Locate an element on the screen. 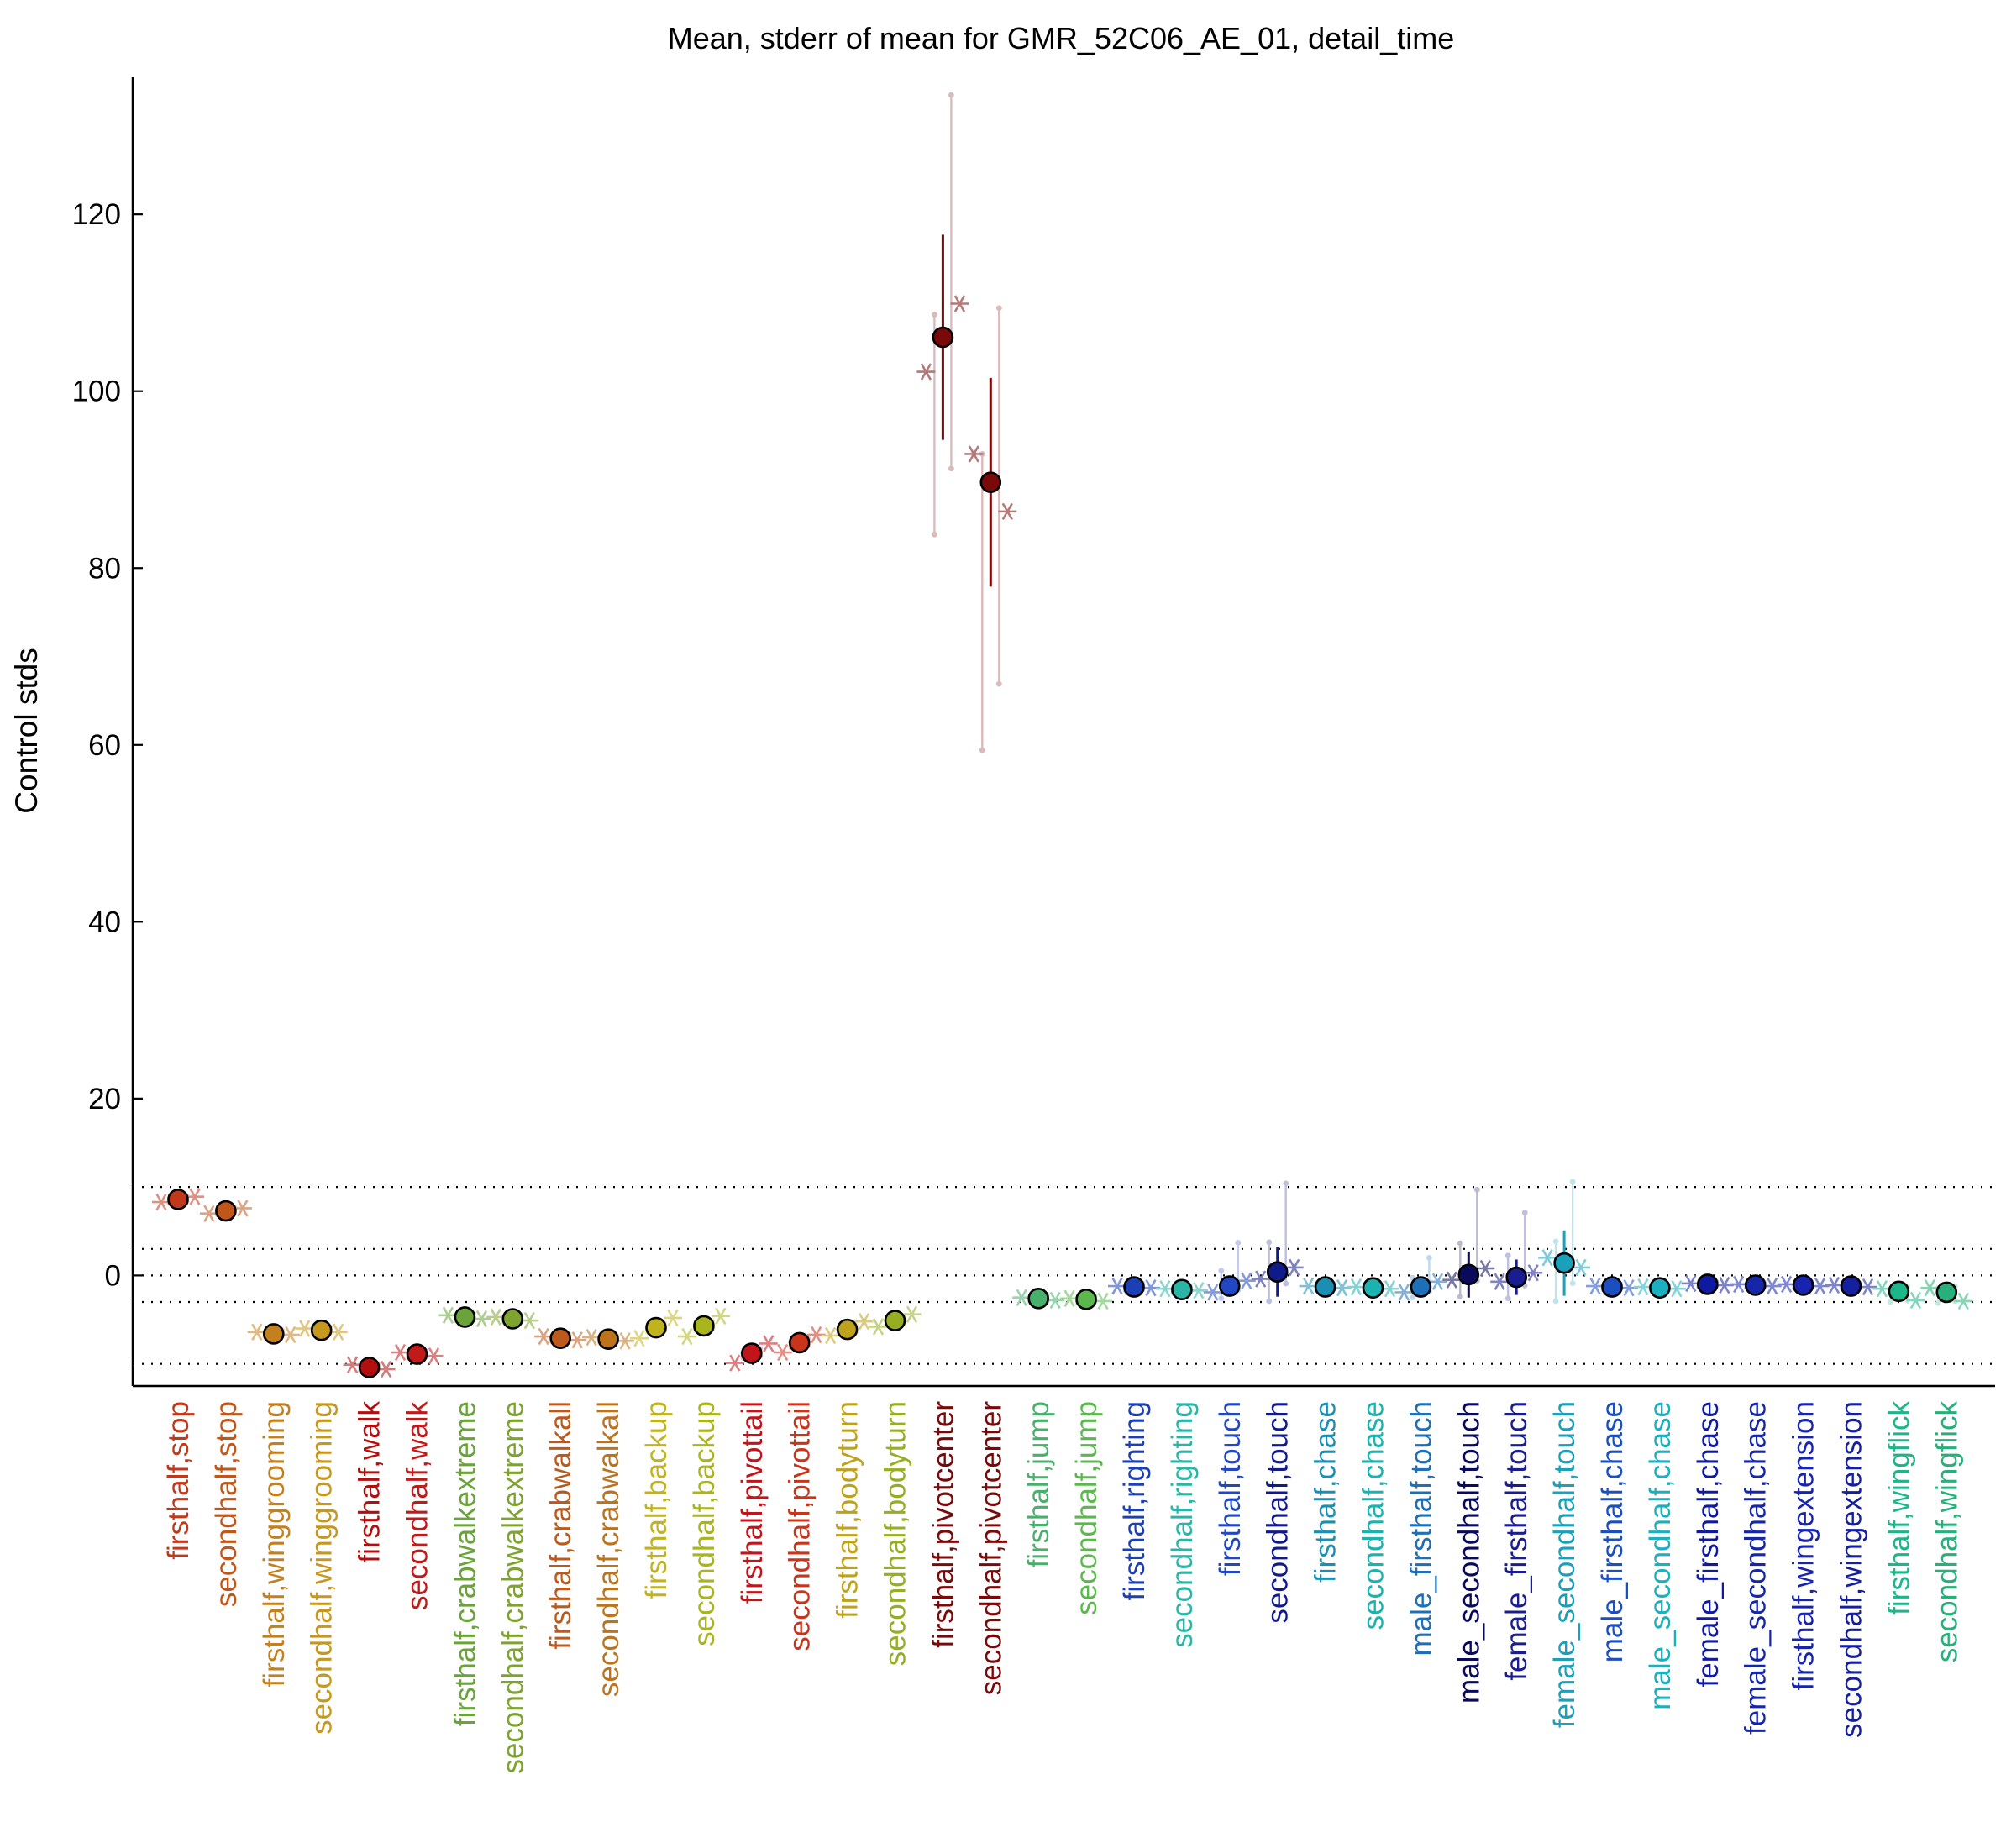 Image resolution: width=2006 pixels, height=1848 pixels. x-tick-label: secondhalf,wingextension is located at coordinates (1851, 1569).